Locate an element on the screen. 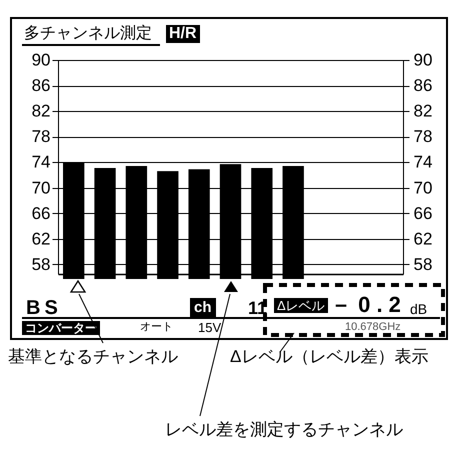 The width and height of the screenshot is (461, 451). y2-tick-label: 66 is located at coordinates (423, 213).